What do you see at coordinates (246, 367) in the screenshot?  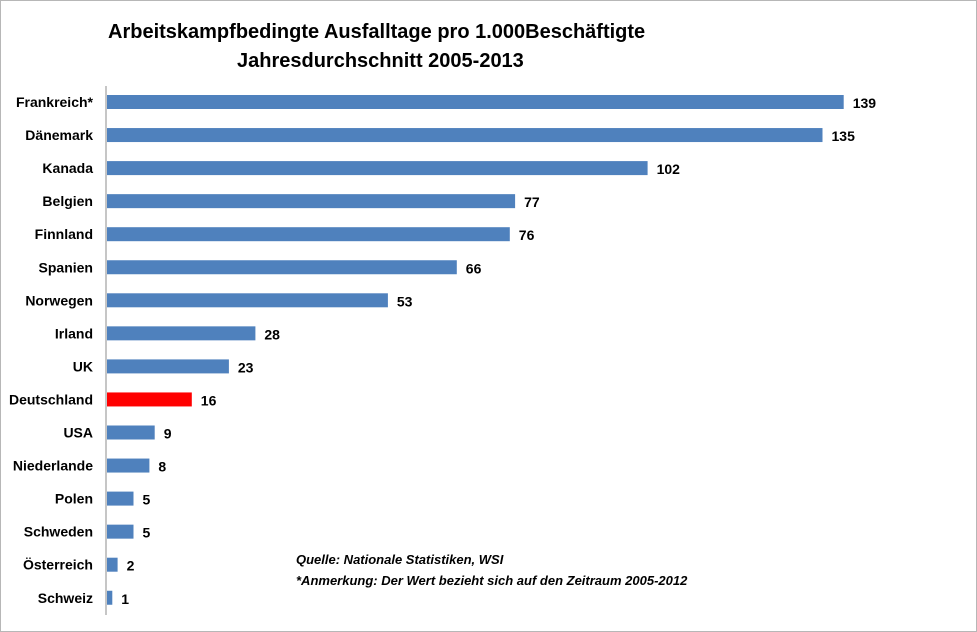 I see `value-label-uk: 23` at bounding box center [246, 367].